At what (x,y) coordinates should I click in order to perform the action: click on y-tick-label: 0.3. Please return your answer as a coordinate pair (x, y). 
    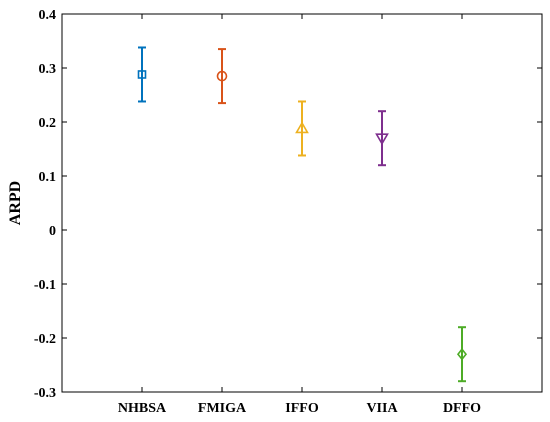
    Looking at the image, I should click on (48, 69).